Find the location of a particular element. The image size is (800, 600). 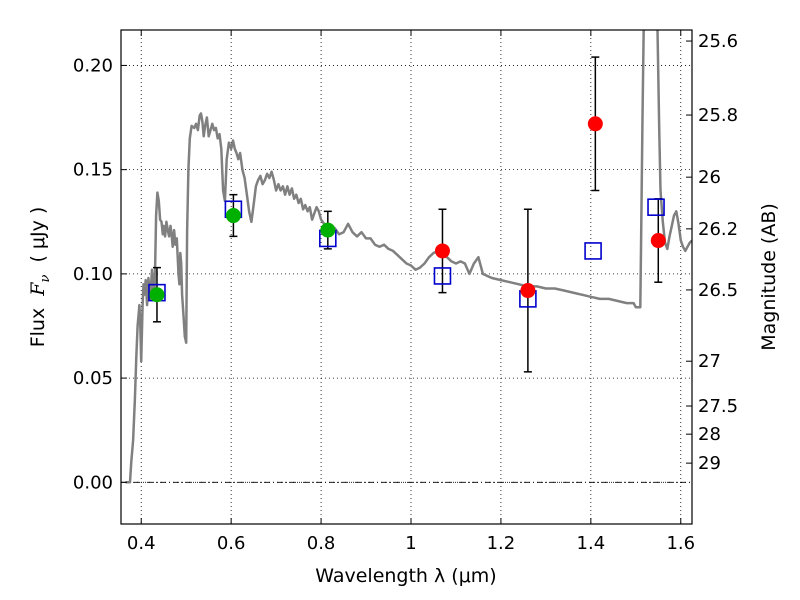

x-tick-label: 1.2 is located at coordinates (501, 543).